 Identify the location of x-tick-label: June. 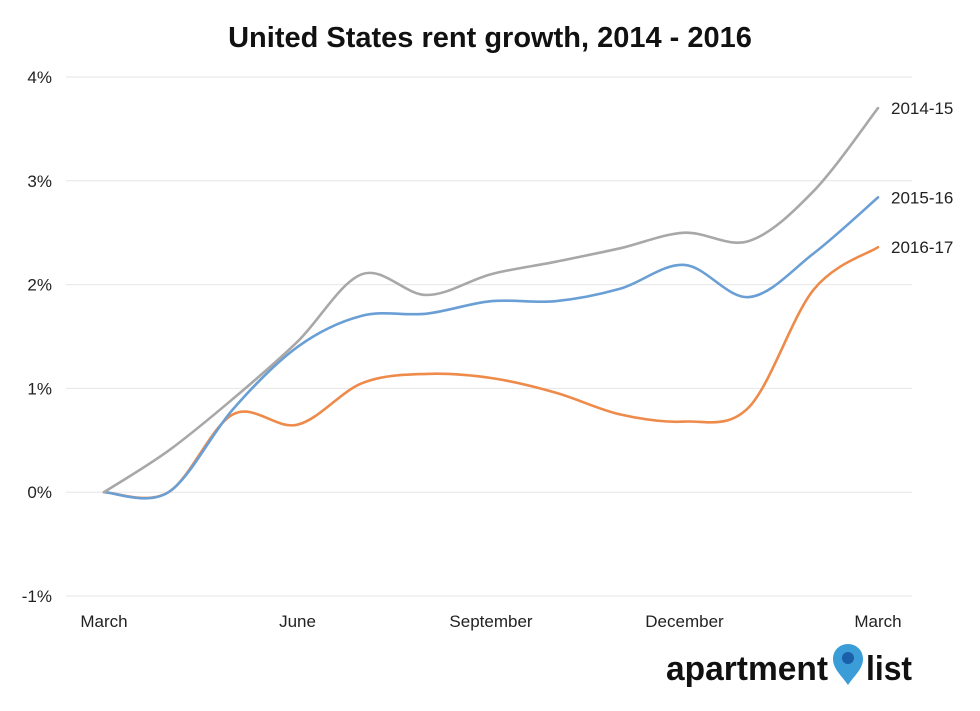
(297, 621).